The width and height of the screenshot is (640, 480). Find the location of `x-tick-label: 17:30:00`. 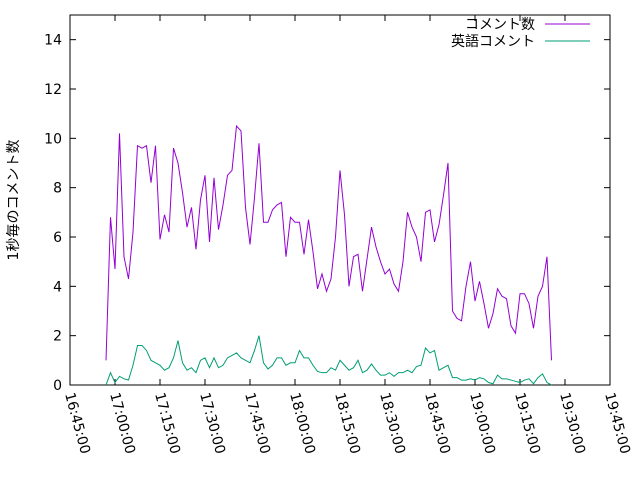

x-tick-label: 17:30:00 is located at coordinates (212, 423).